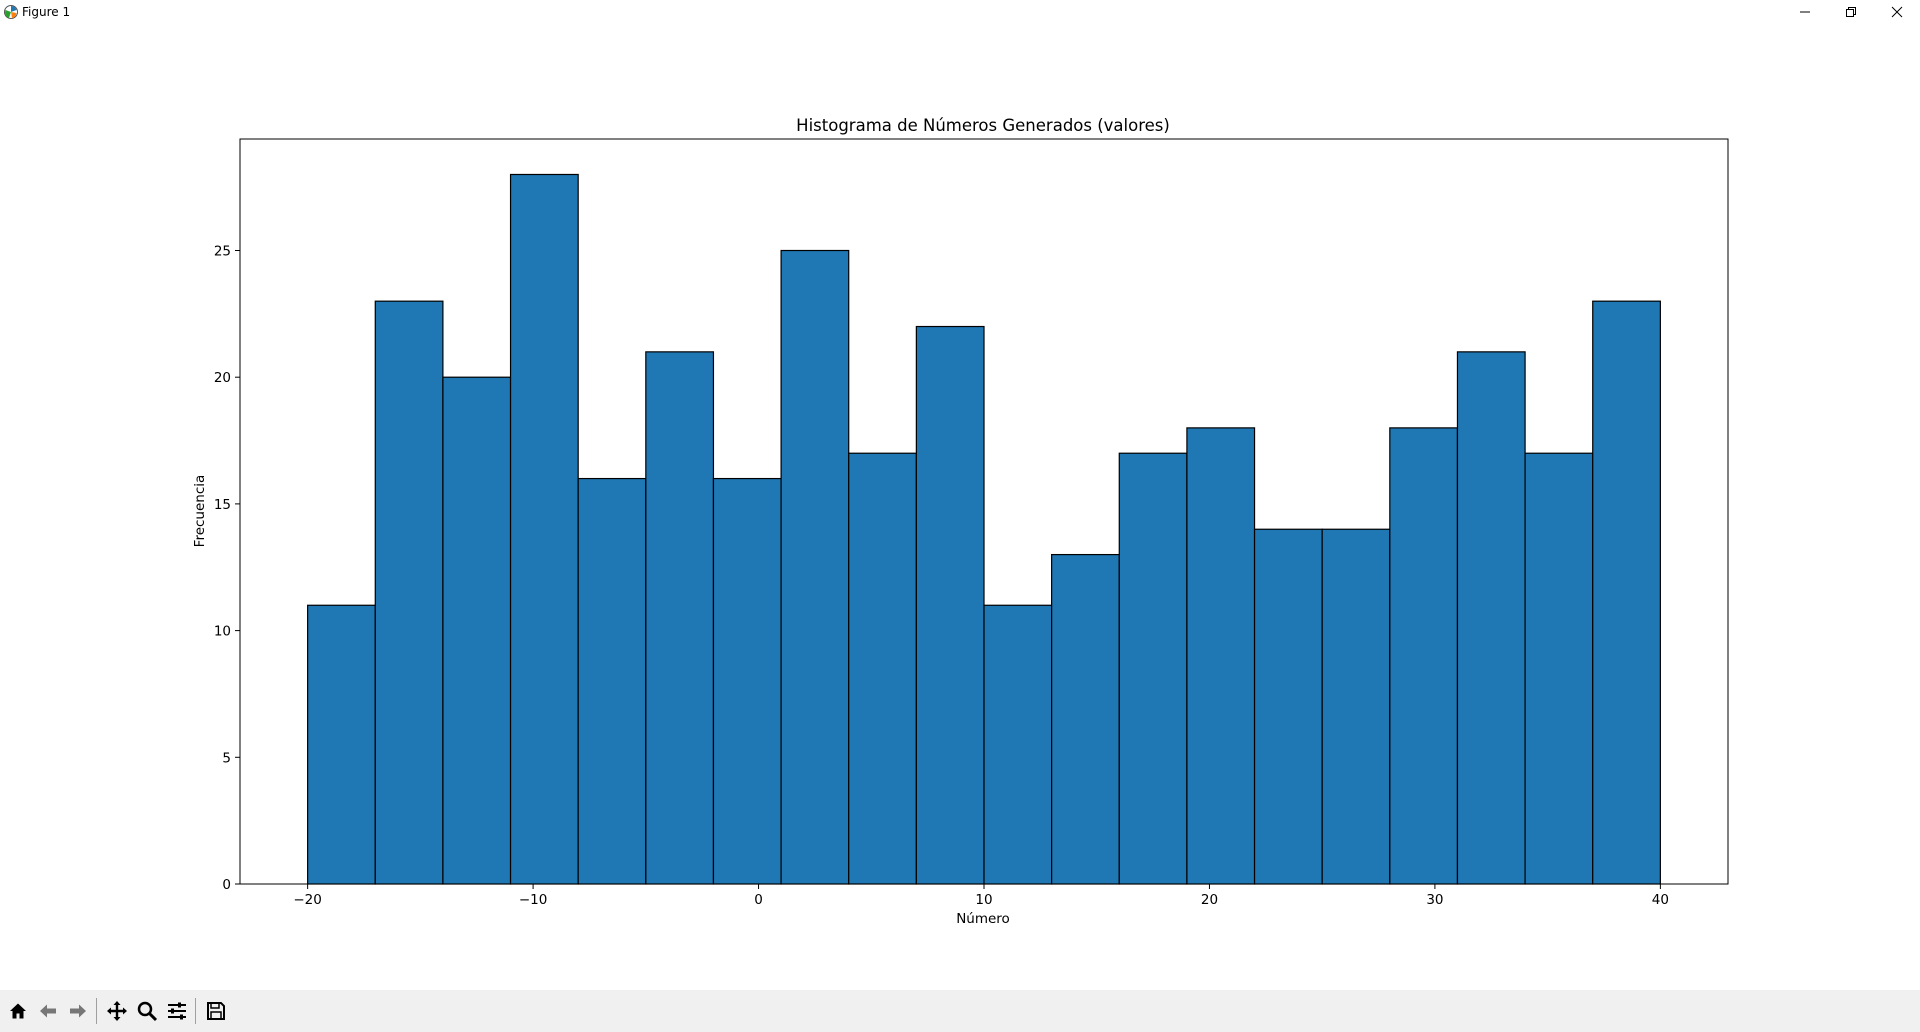 This screenshot has width=1920, height=1032. I want to click on x-tick-label: −10, so click(533, 900).